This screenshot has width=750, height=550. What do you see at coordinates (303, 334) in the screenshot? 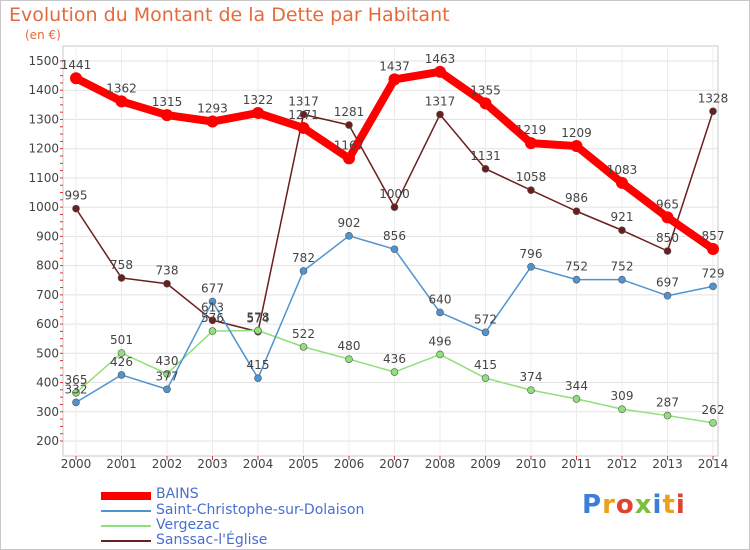
I see `data-label-vergezac: 522` at bounding box center [303, 334].